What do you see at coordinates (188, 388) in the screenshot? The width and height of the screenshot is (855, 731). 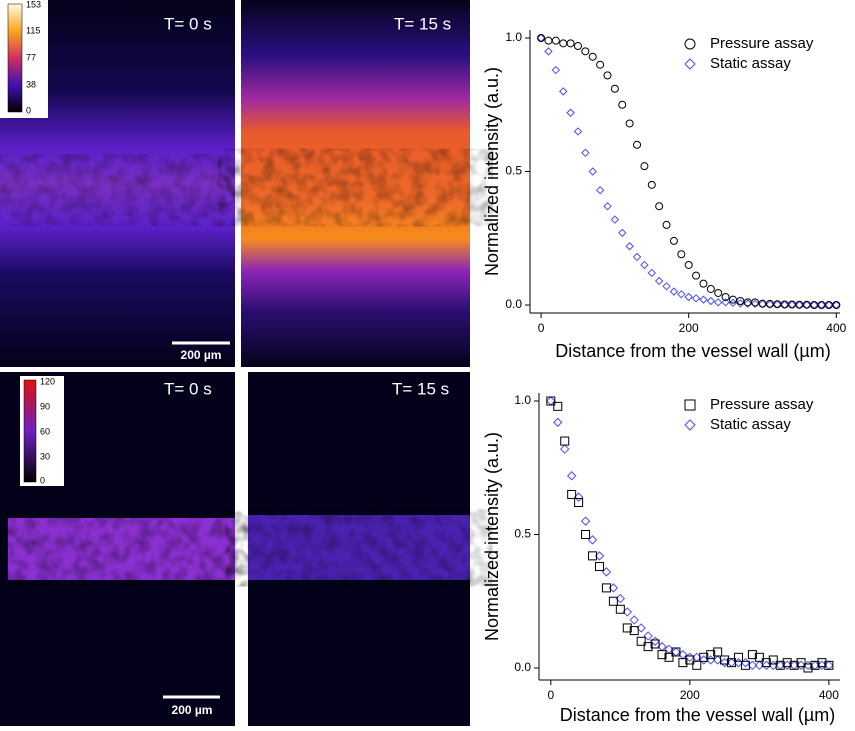 I see `time-label: T= 0 s` at bounding box center [188, 388].